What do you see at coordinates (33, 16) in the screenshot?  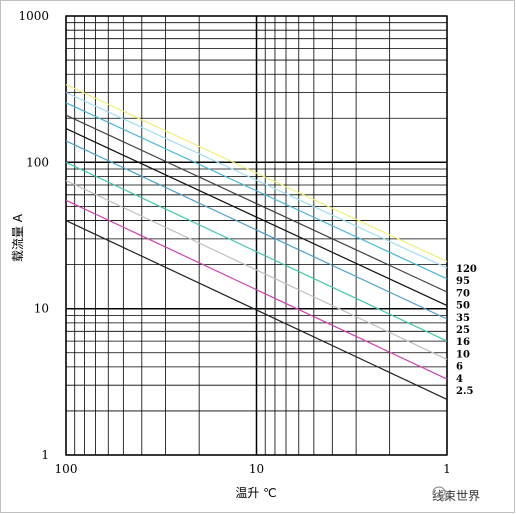 I see `y-tick-label: 1000` at bounding box center [33, 16].